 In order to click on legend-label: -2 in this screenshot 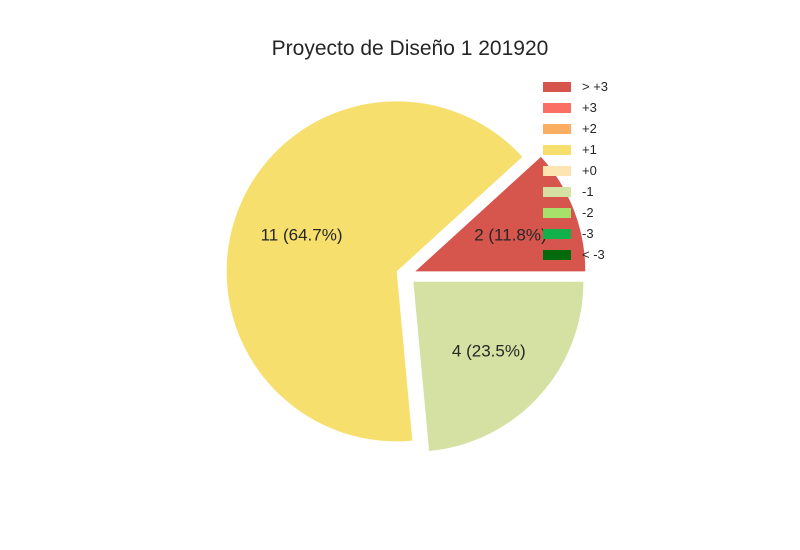, I will do `click(588, 212)`.